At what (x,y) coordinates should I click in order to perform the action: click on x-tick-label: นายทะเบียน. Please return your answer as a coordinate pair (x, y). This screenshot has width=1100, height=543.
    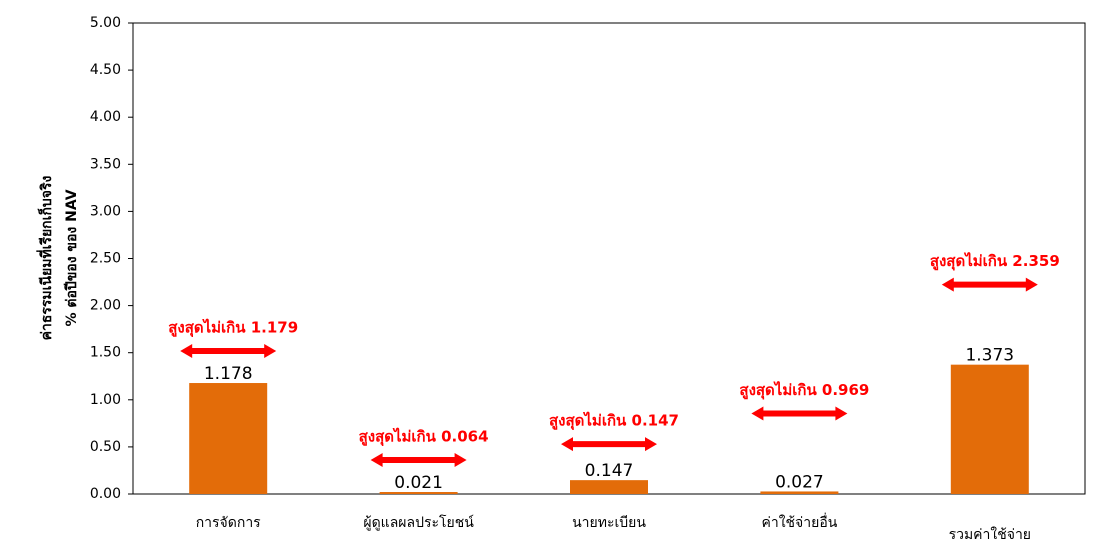
    Looking at the image, I should click on (609, 523).